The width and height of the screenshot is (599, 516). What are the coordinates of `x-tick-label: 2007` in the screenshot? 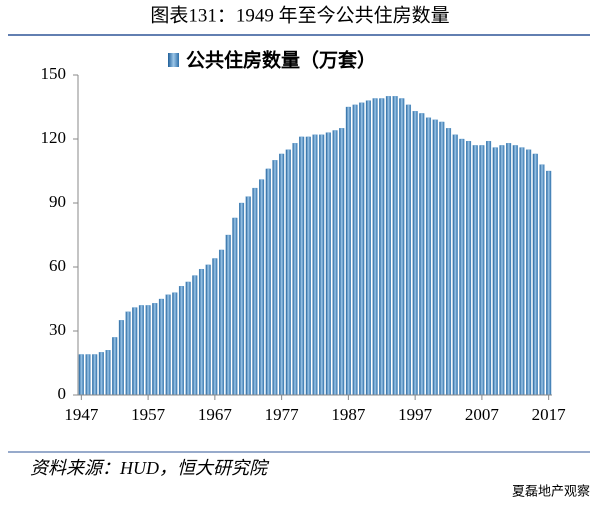 It's located at (482, 414).